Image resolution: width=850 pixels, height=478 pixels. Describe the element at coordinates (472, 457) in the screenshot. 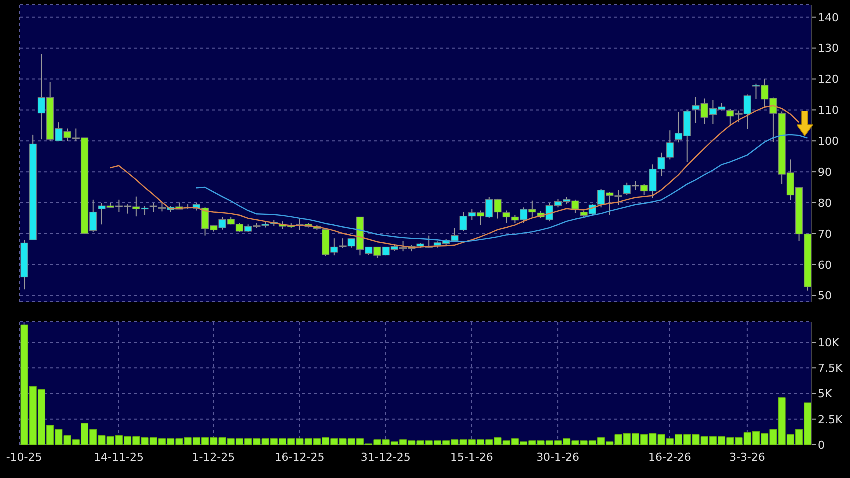

I see `x-tick-label: 15-1-26` at that location.